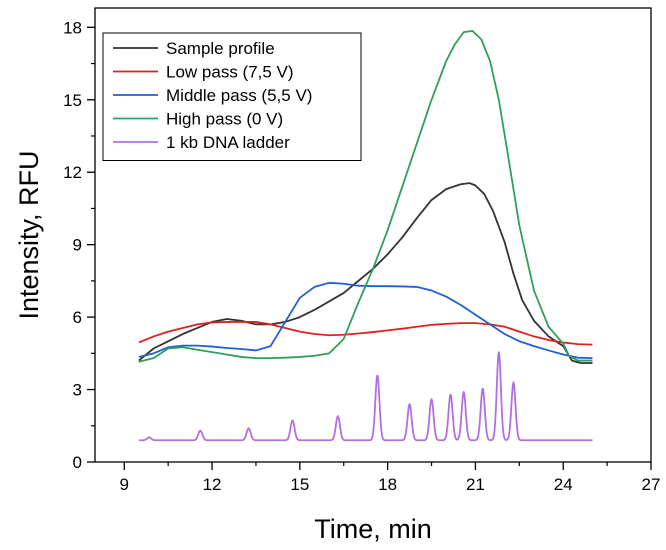 This screenshot has height=550, width=666. Describe the element at coordinates (651, 484) in the screenshot. I see `x-tick-label: 27` at that location.